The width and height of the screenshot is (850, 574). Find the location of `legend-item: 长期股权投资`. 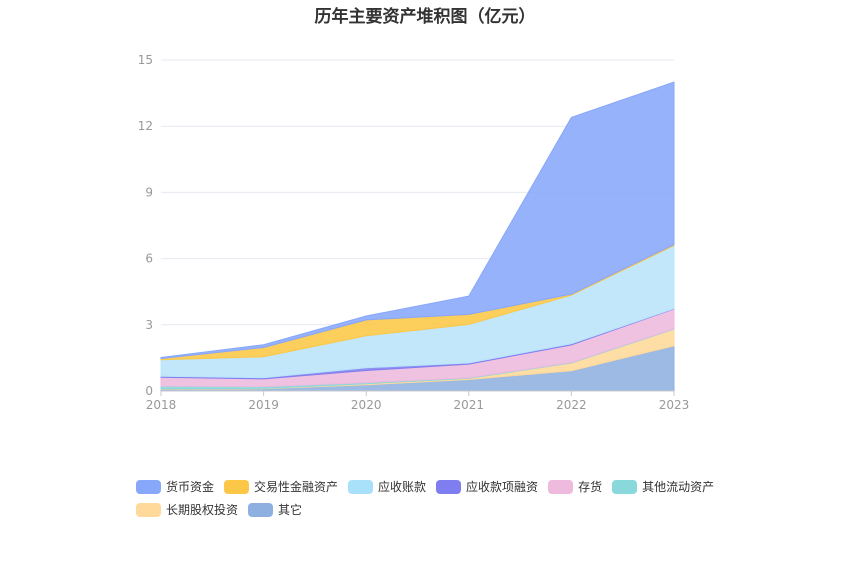

legend-item: 长期股权投资 is located at coordinates (187, 509).